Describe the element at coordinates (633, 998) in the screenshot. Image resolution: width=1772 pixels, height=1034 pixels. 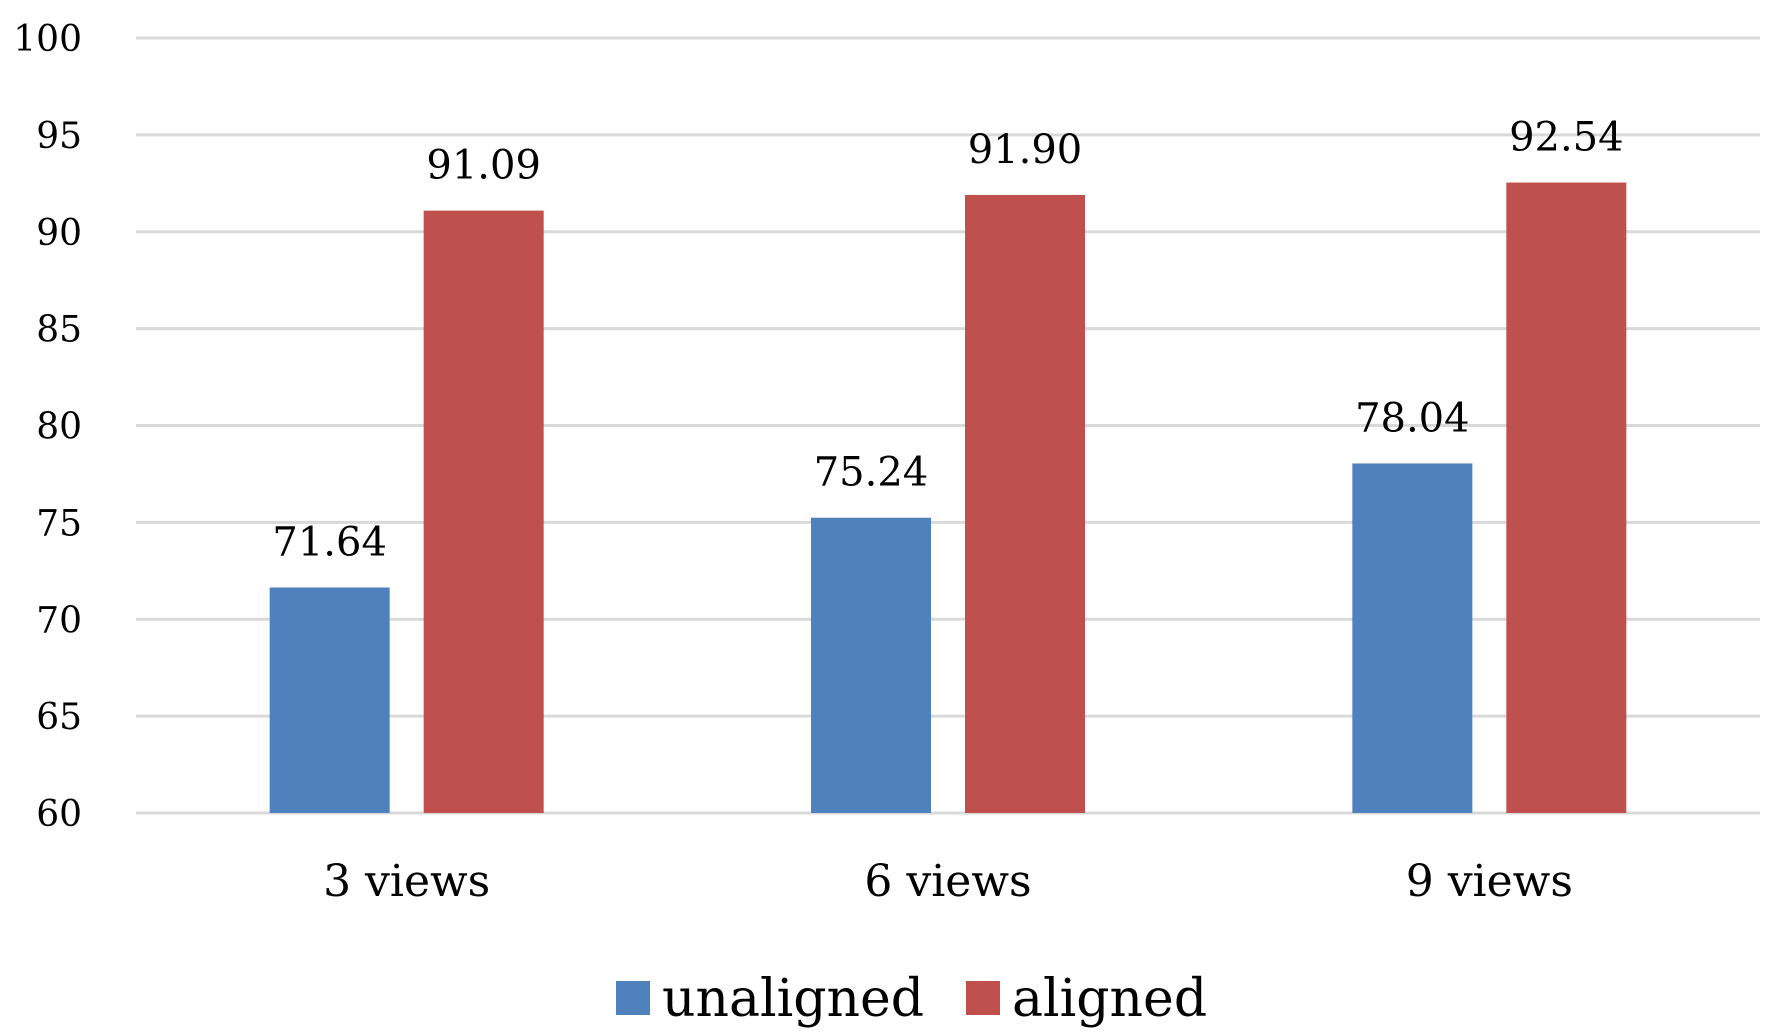
I see `legend-swatch-unaligned` at that location.